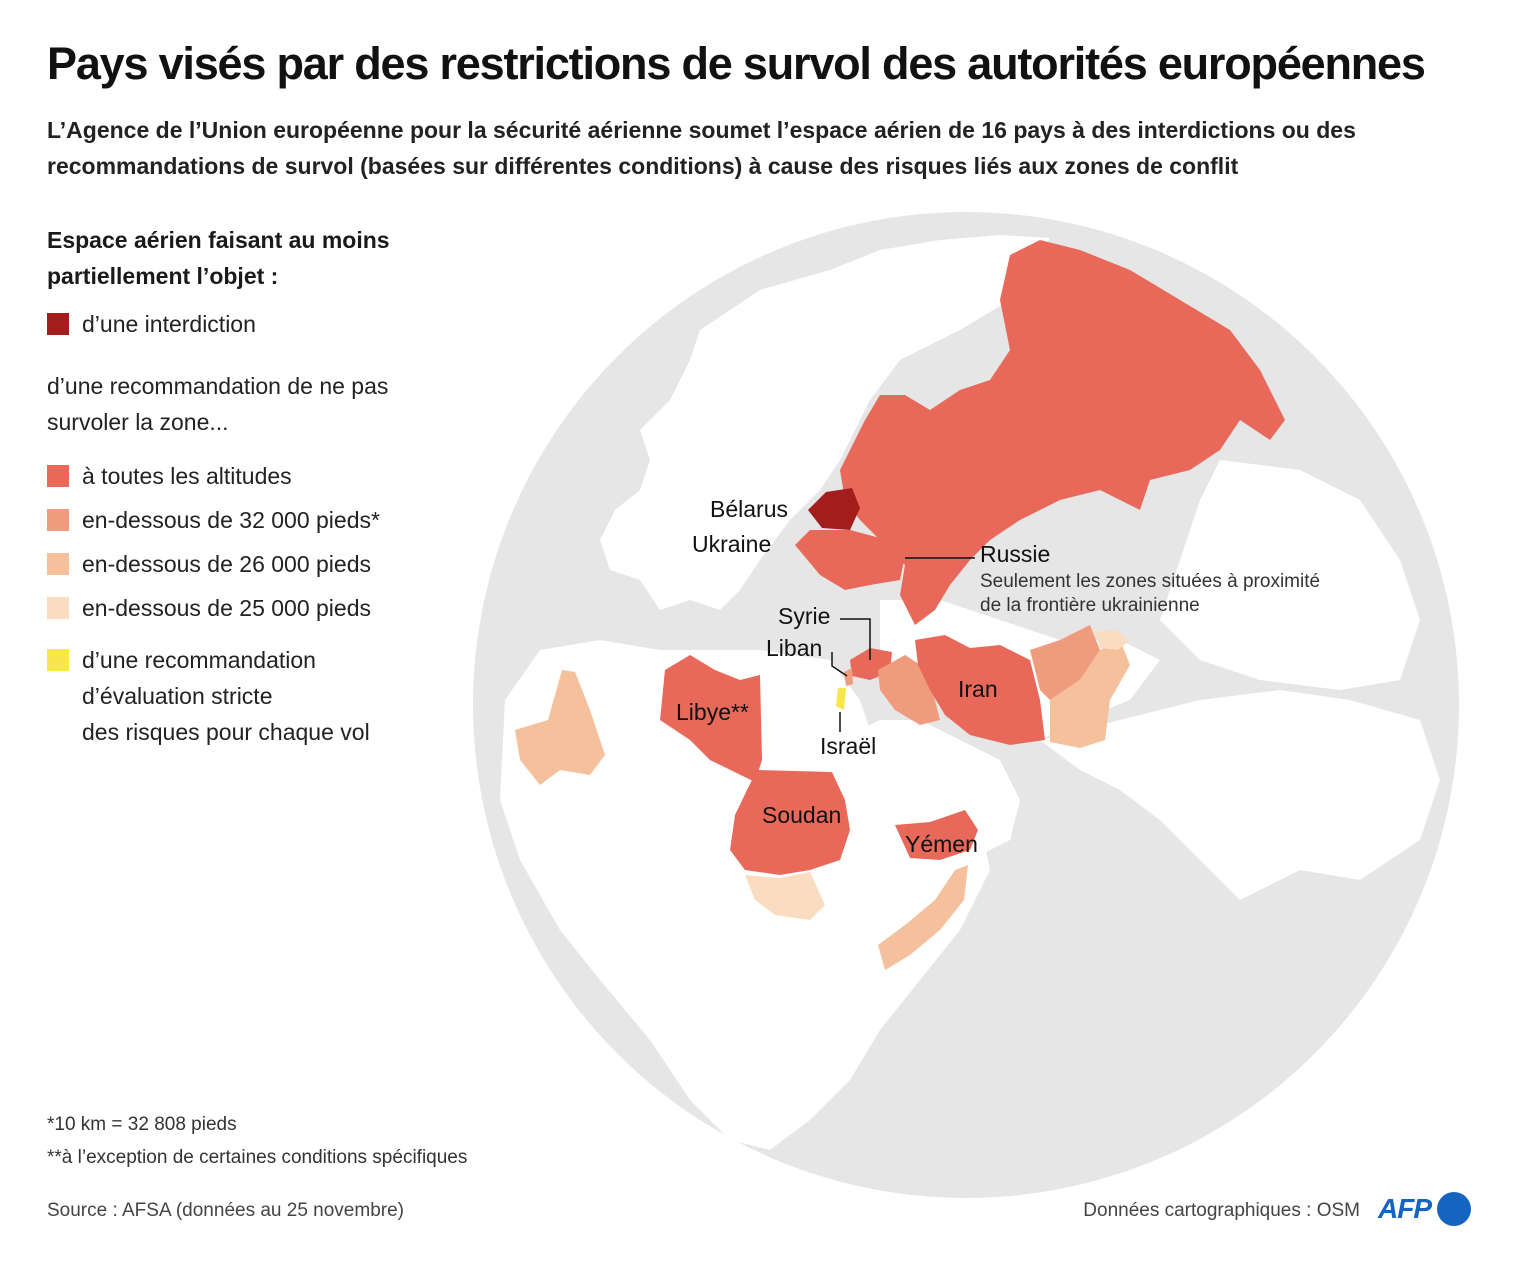  I want to click on footnote-1: *10 km = 32 808 pieds, so click(142, 1124).